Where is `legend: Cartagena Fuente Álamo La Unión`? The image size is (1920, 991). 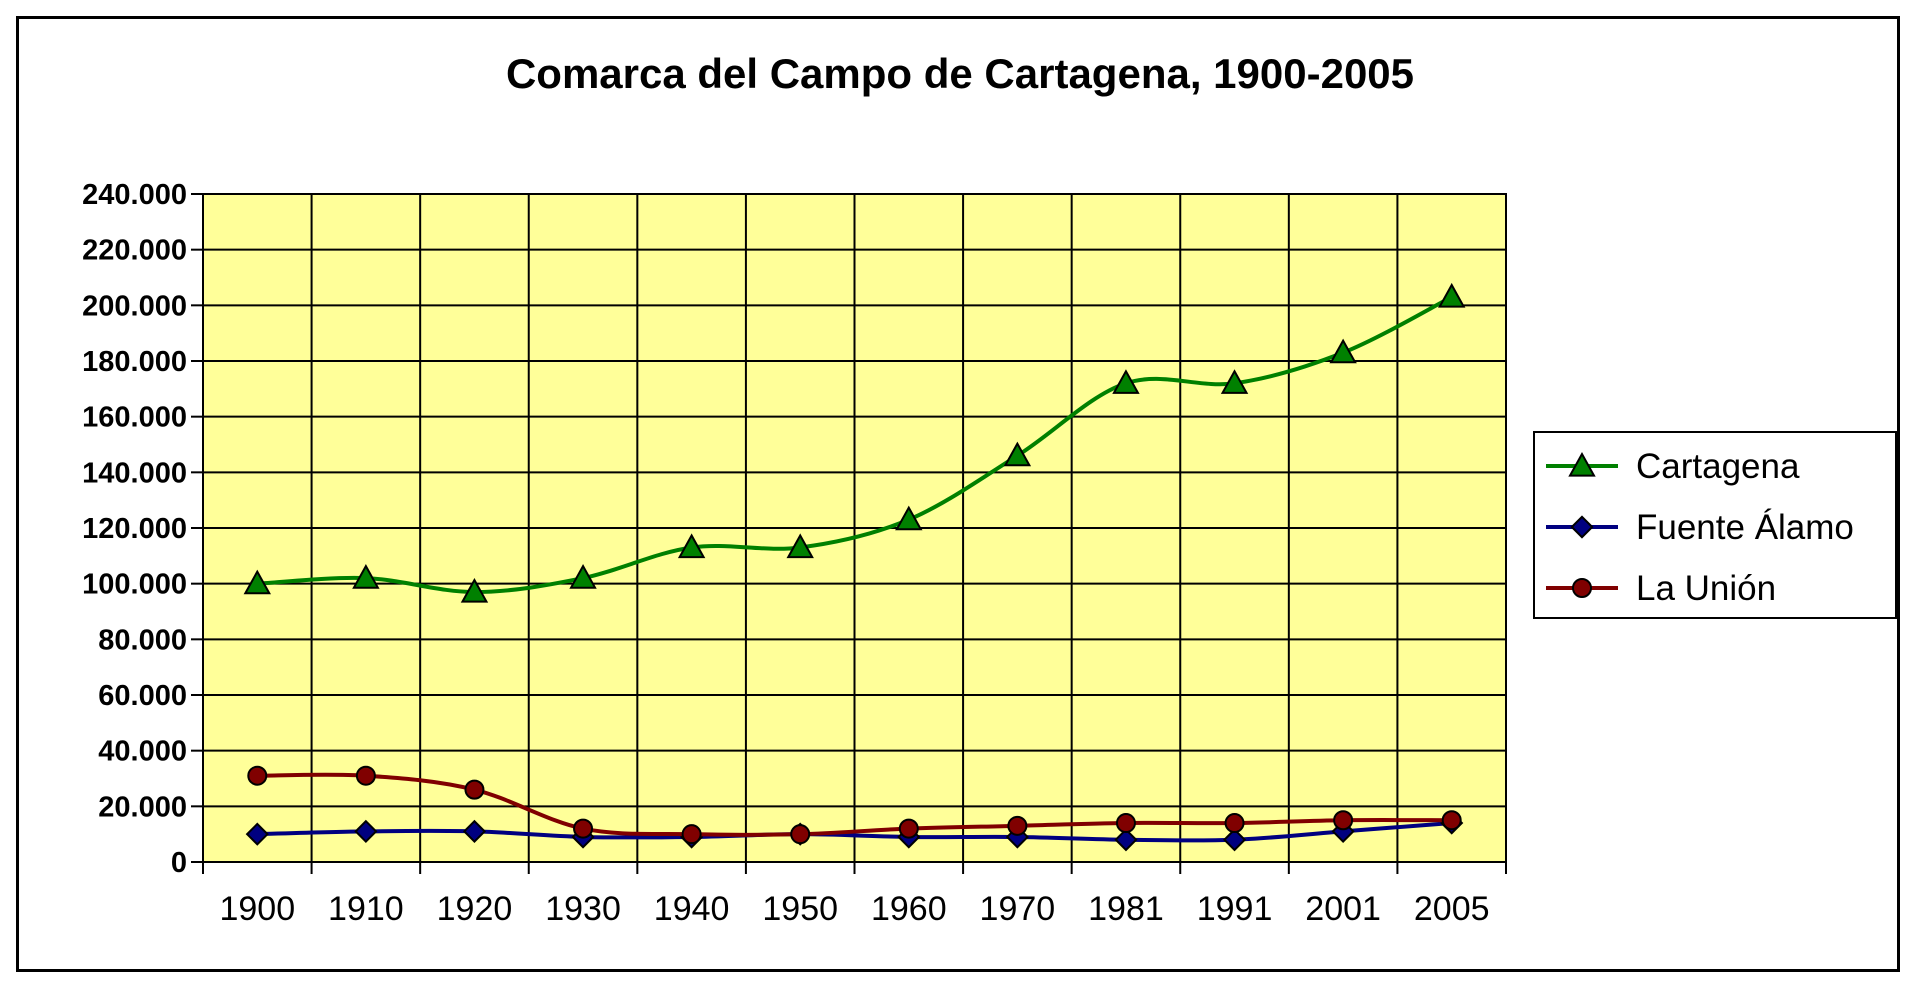 legend: Cartagena Fuente Álamo La Unión is located at coordinates (1715, 525).